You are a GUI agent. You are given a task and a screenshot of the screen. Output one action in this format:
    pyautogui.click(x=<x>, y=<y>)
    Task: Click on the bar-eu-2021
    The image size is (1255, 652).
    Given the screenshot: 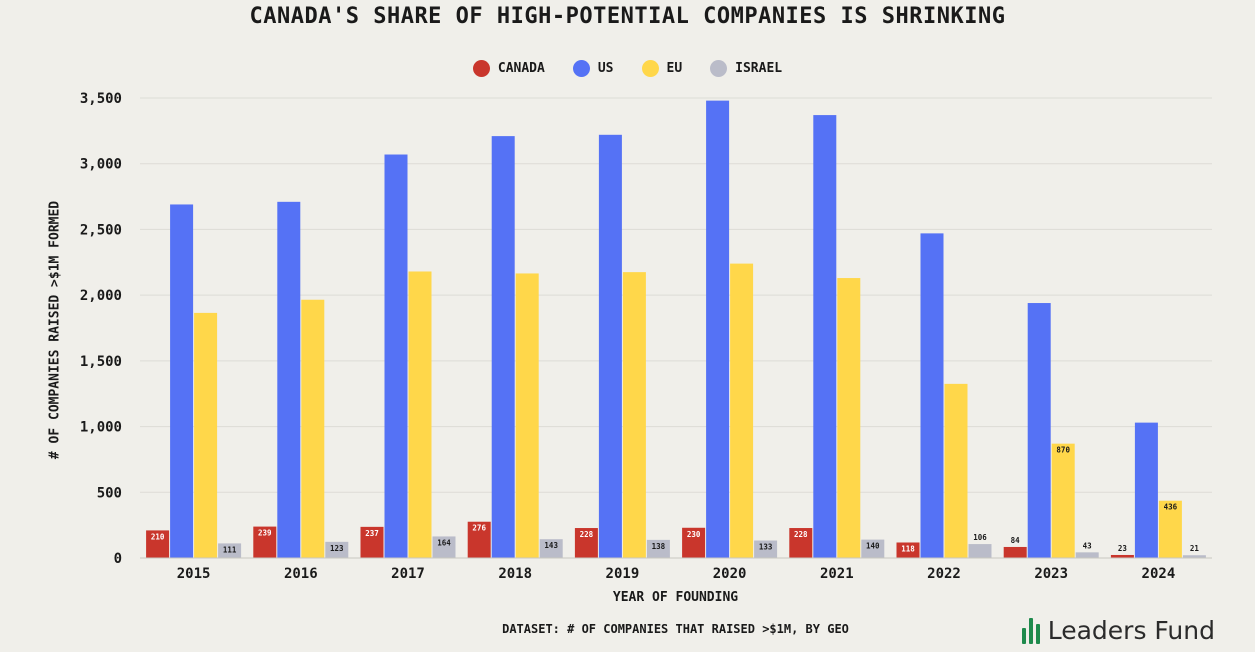 What is the action you would take?
    pyautogui.click(x=849, y=418)
    